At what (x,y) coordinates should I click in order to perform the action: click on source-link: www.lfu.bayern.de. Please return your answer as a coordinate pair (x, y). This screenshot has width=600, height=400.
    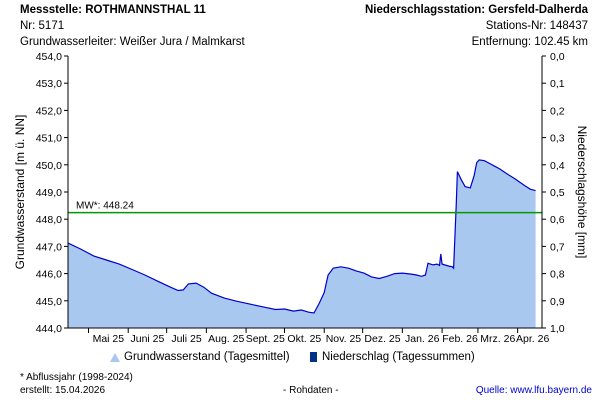
    Looking at the image, I should click on (551, 390).